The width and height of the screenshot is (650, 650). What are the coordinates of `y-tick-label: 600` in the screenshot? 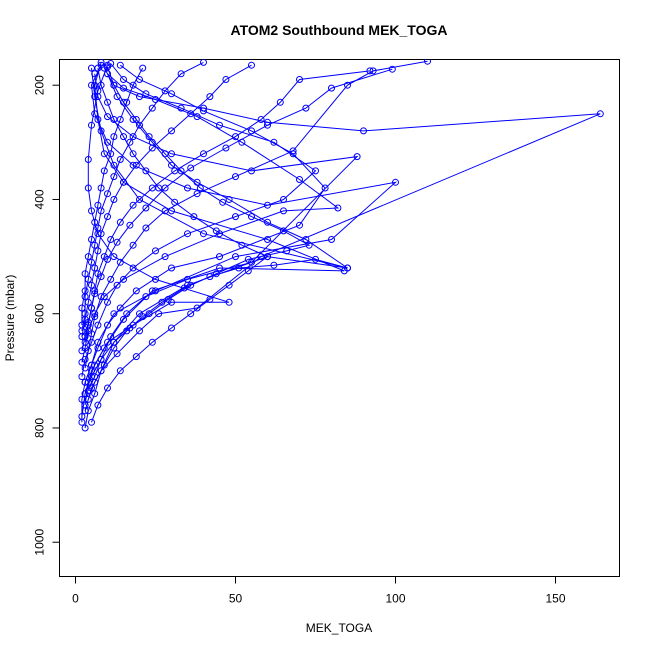 It's located at (40, 313).